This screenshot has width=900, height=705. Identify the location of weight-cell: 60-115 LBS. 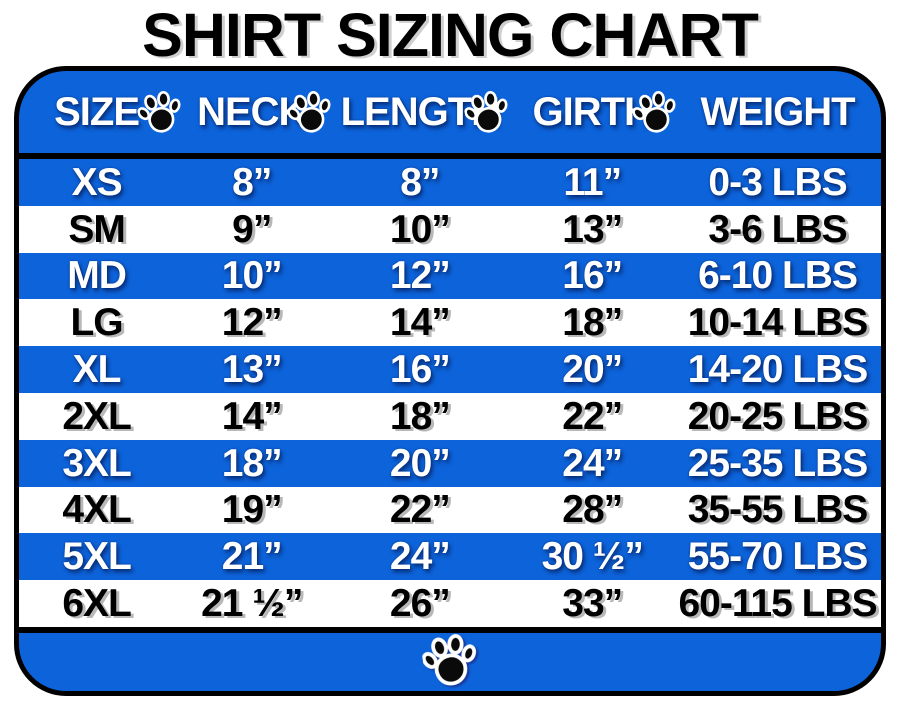
(777, 604).